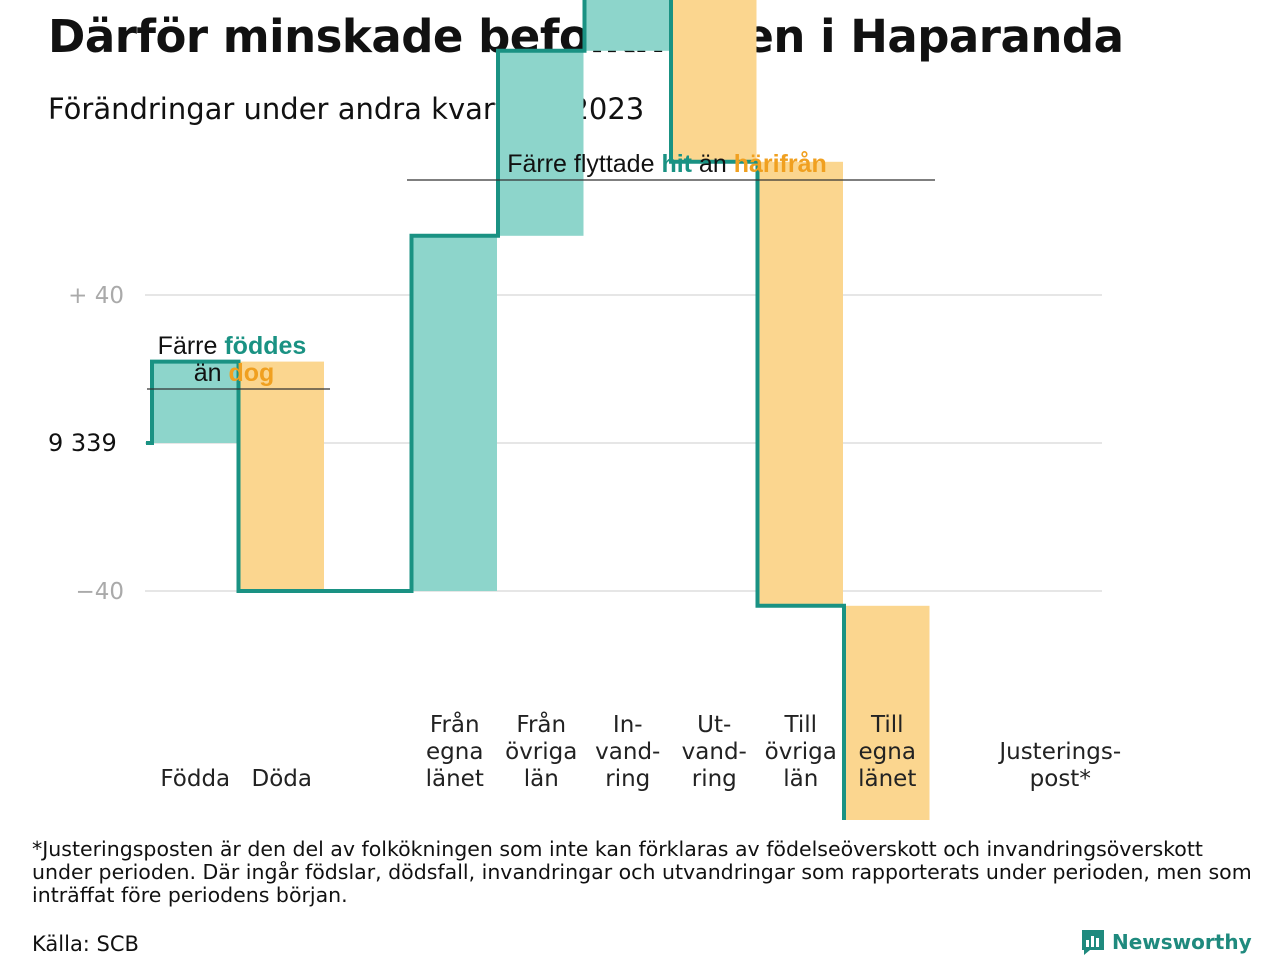 Image resolution: width=1280 pixels, height=960 pixels. Describe the element at coordinates (714, 752) in the screenshot. I see `category-label: Ut-vand-ring` at that location.